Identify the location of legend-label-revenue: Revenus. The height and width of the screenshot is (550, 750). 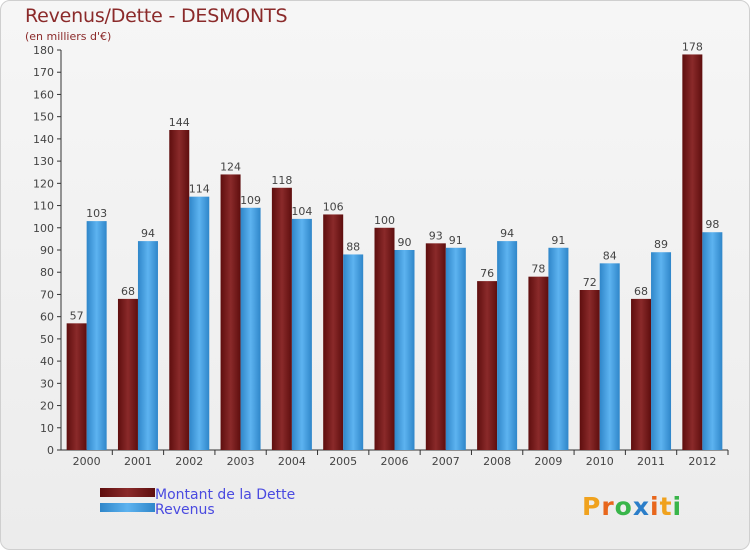
(185, 510).